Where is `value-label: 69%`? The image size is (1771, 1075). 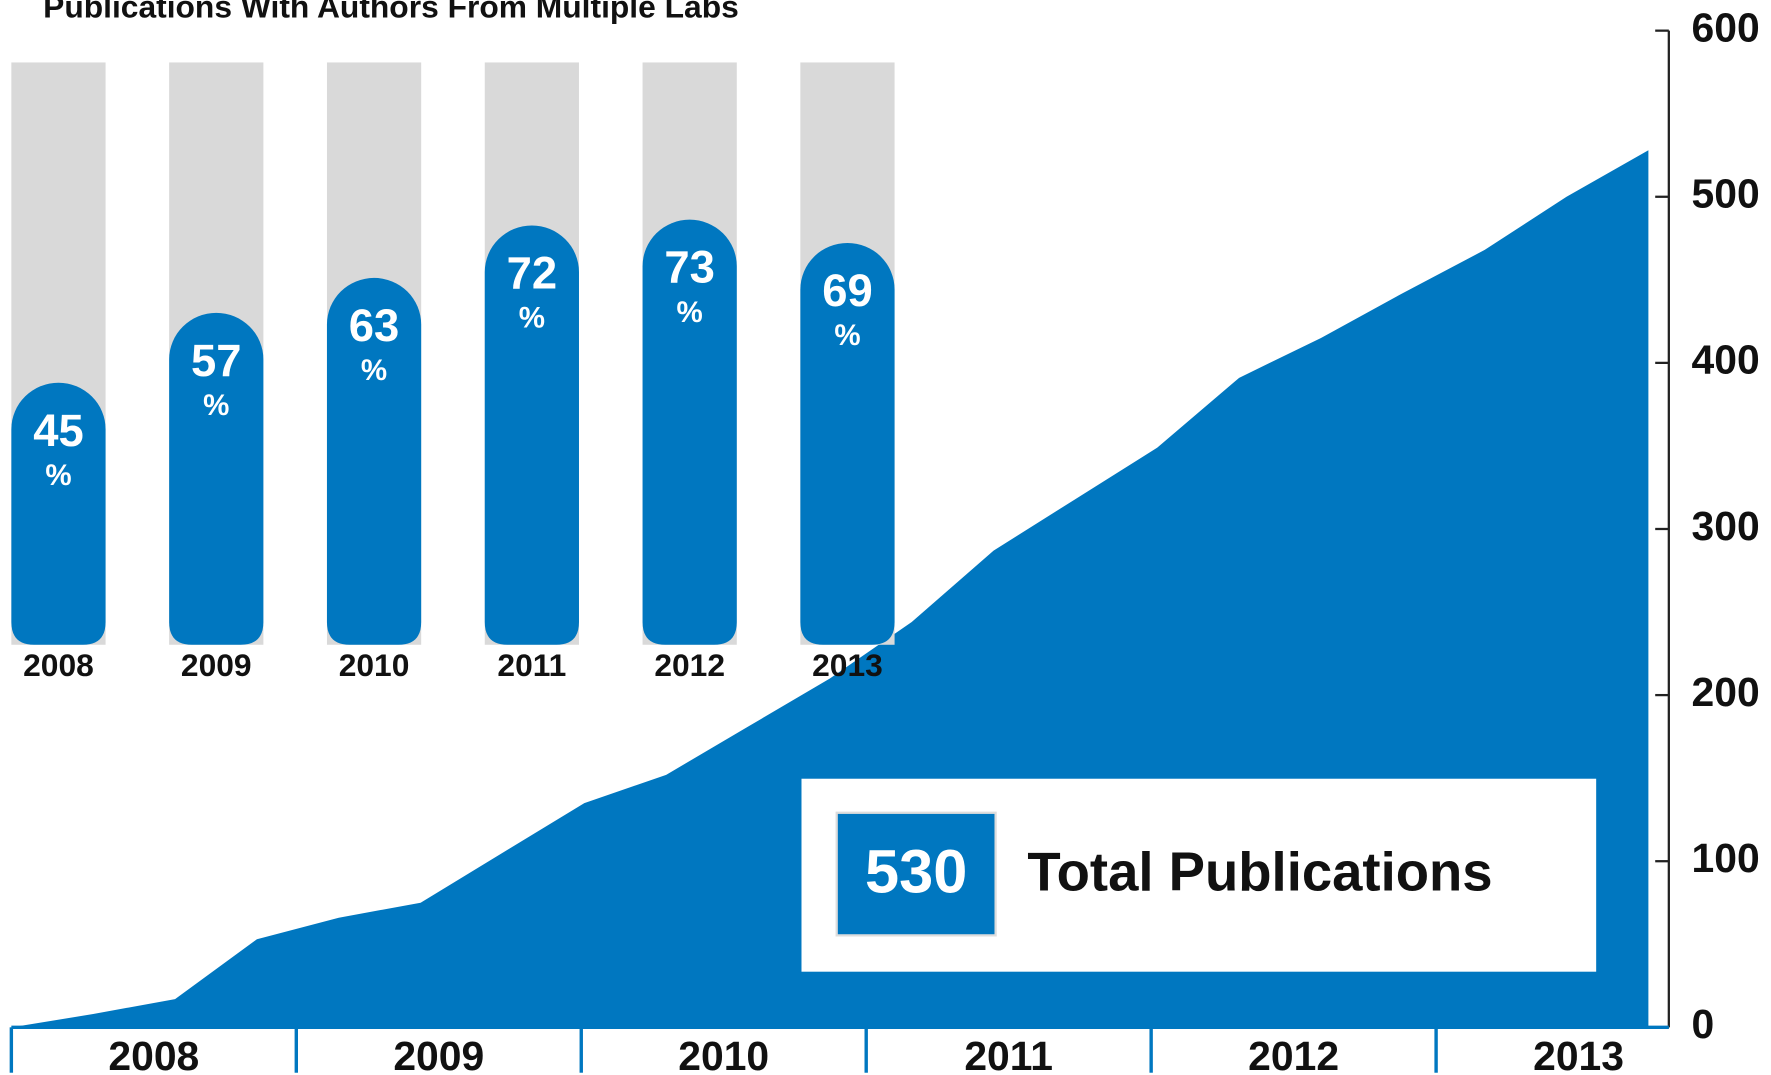 value-label: 69% is located at coordinates (847, 308).